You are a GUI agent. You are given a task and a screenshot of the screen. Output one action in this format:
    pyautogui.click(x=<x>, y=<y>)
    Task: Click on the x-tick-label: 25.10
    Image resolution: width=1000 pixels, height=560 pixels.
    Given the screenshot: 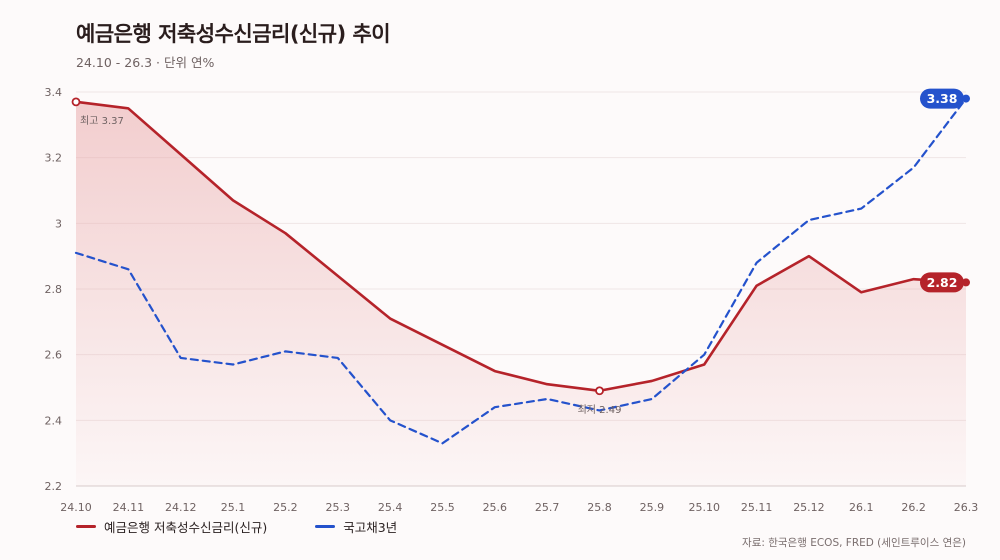 What is the action you would take?
    pyautogui.click(x=704, y=507)
    